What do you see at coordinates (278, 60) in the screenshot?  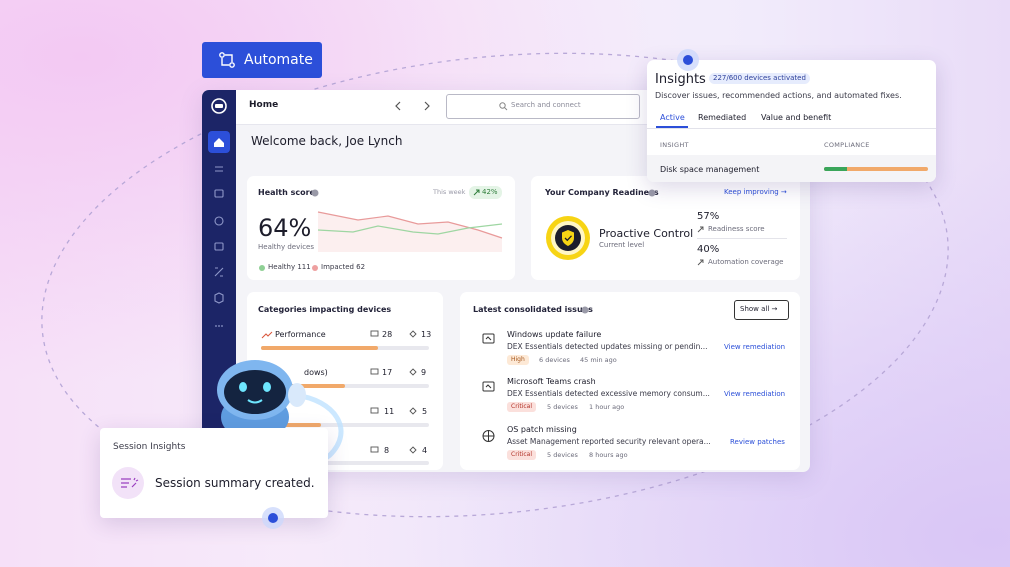 I see `automate-label: Automate` at bounding box center [278, 60].